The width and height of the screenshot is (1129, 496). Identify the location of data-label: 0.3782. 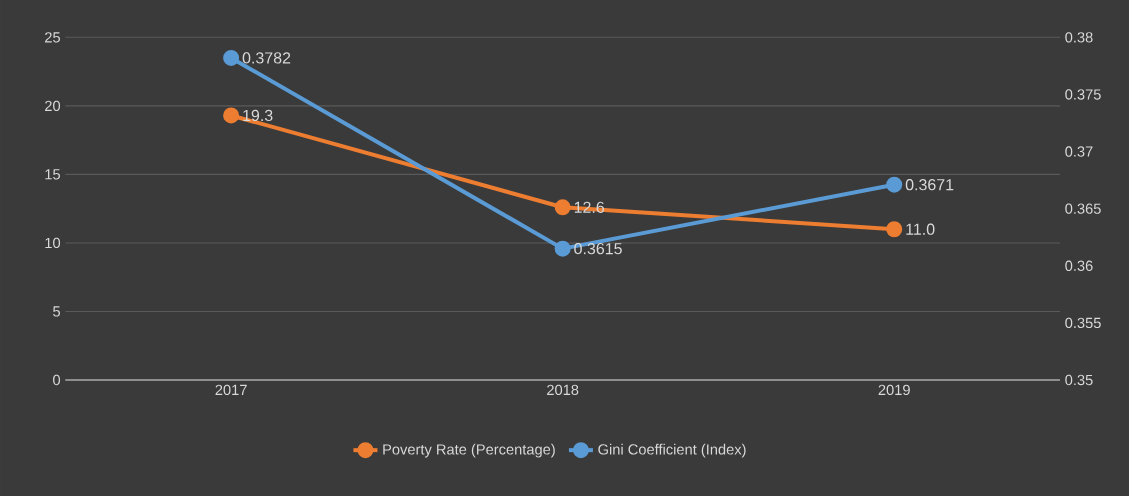
(266, 58).